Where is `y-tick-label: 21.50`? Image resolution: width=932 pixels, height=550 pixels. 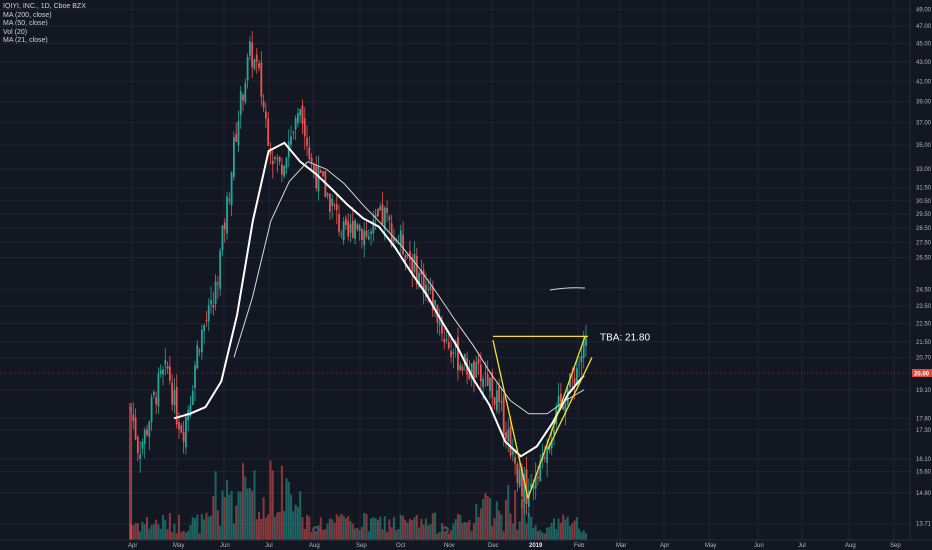 y-tick-label: 21.50 is located at coordinates (924, 343).